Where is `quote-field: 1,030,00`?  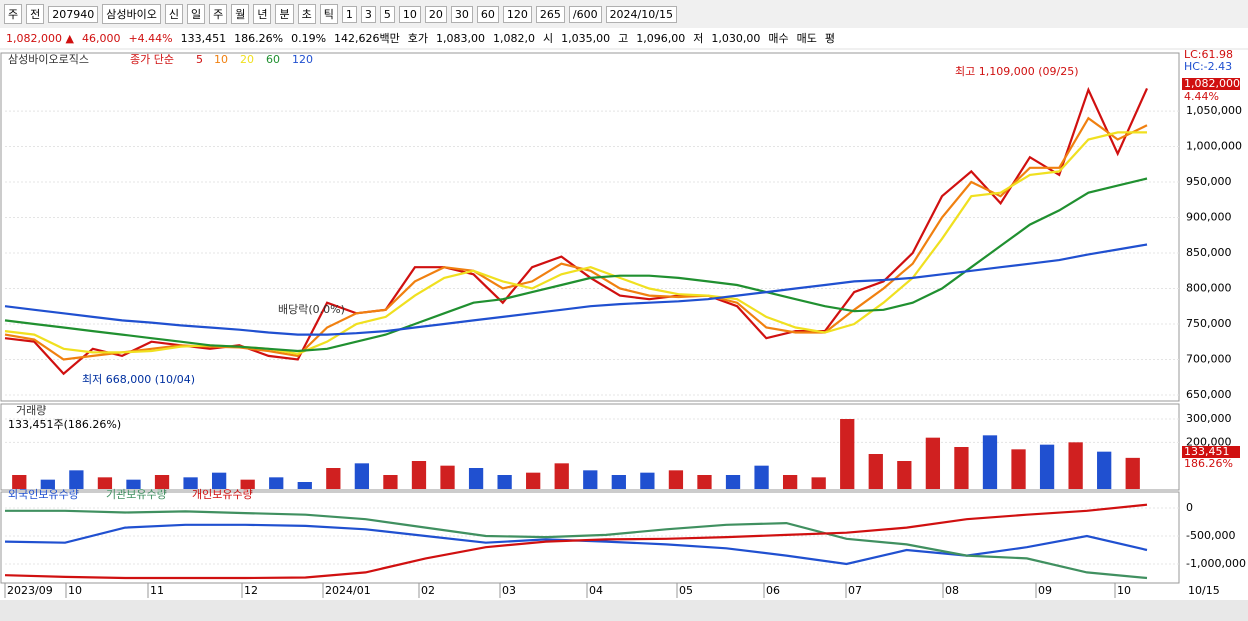
quote-field: 1,030,00 is located at coordinates (736, 38).